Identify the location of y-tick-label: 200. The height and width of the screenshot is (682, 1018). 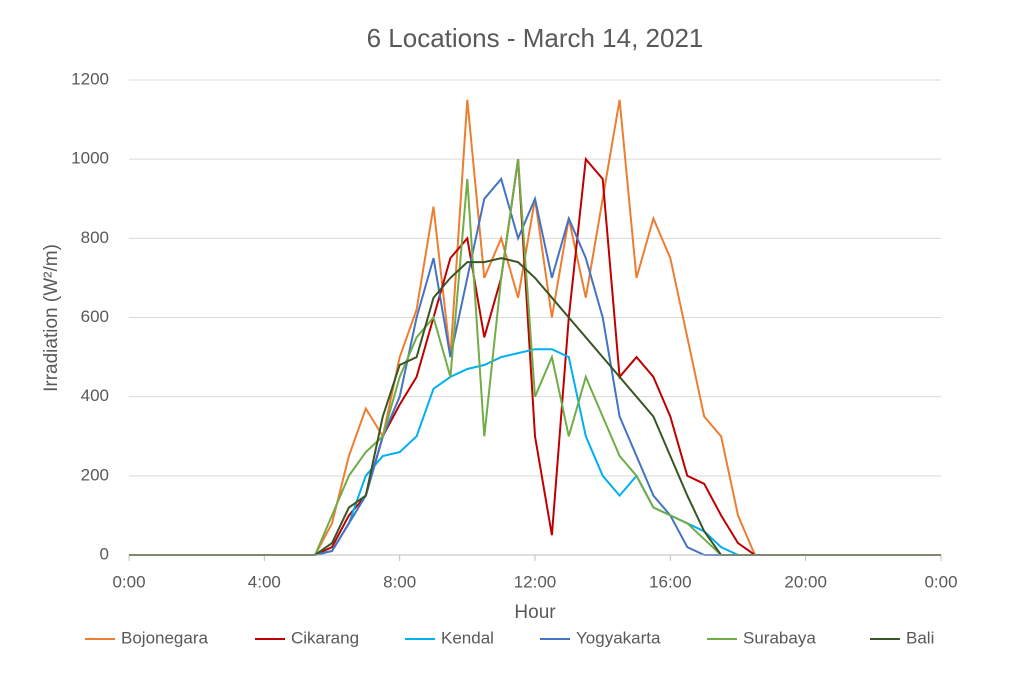
(95, 474).